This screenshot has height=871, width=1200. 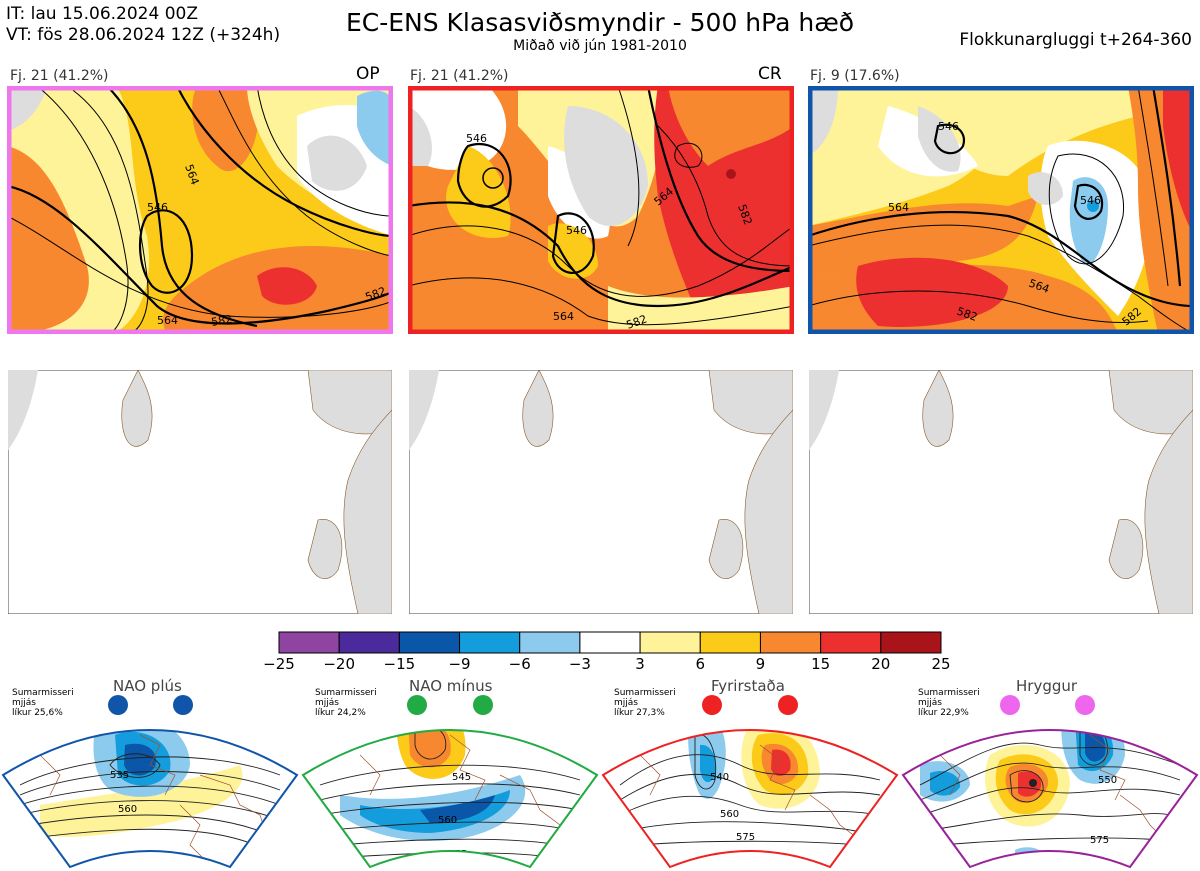 I want to click on regime-map-blocking: 540 560 575, so click(x=750, y=782).